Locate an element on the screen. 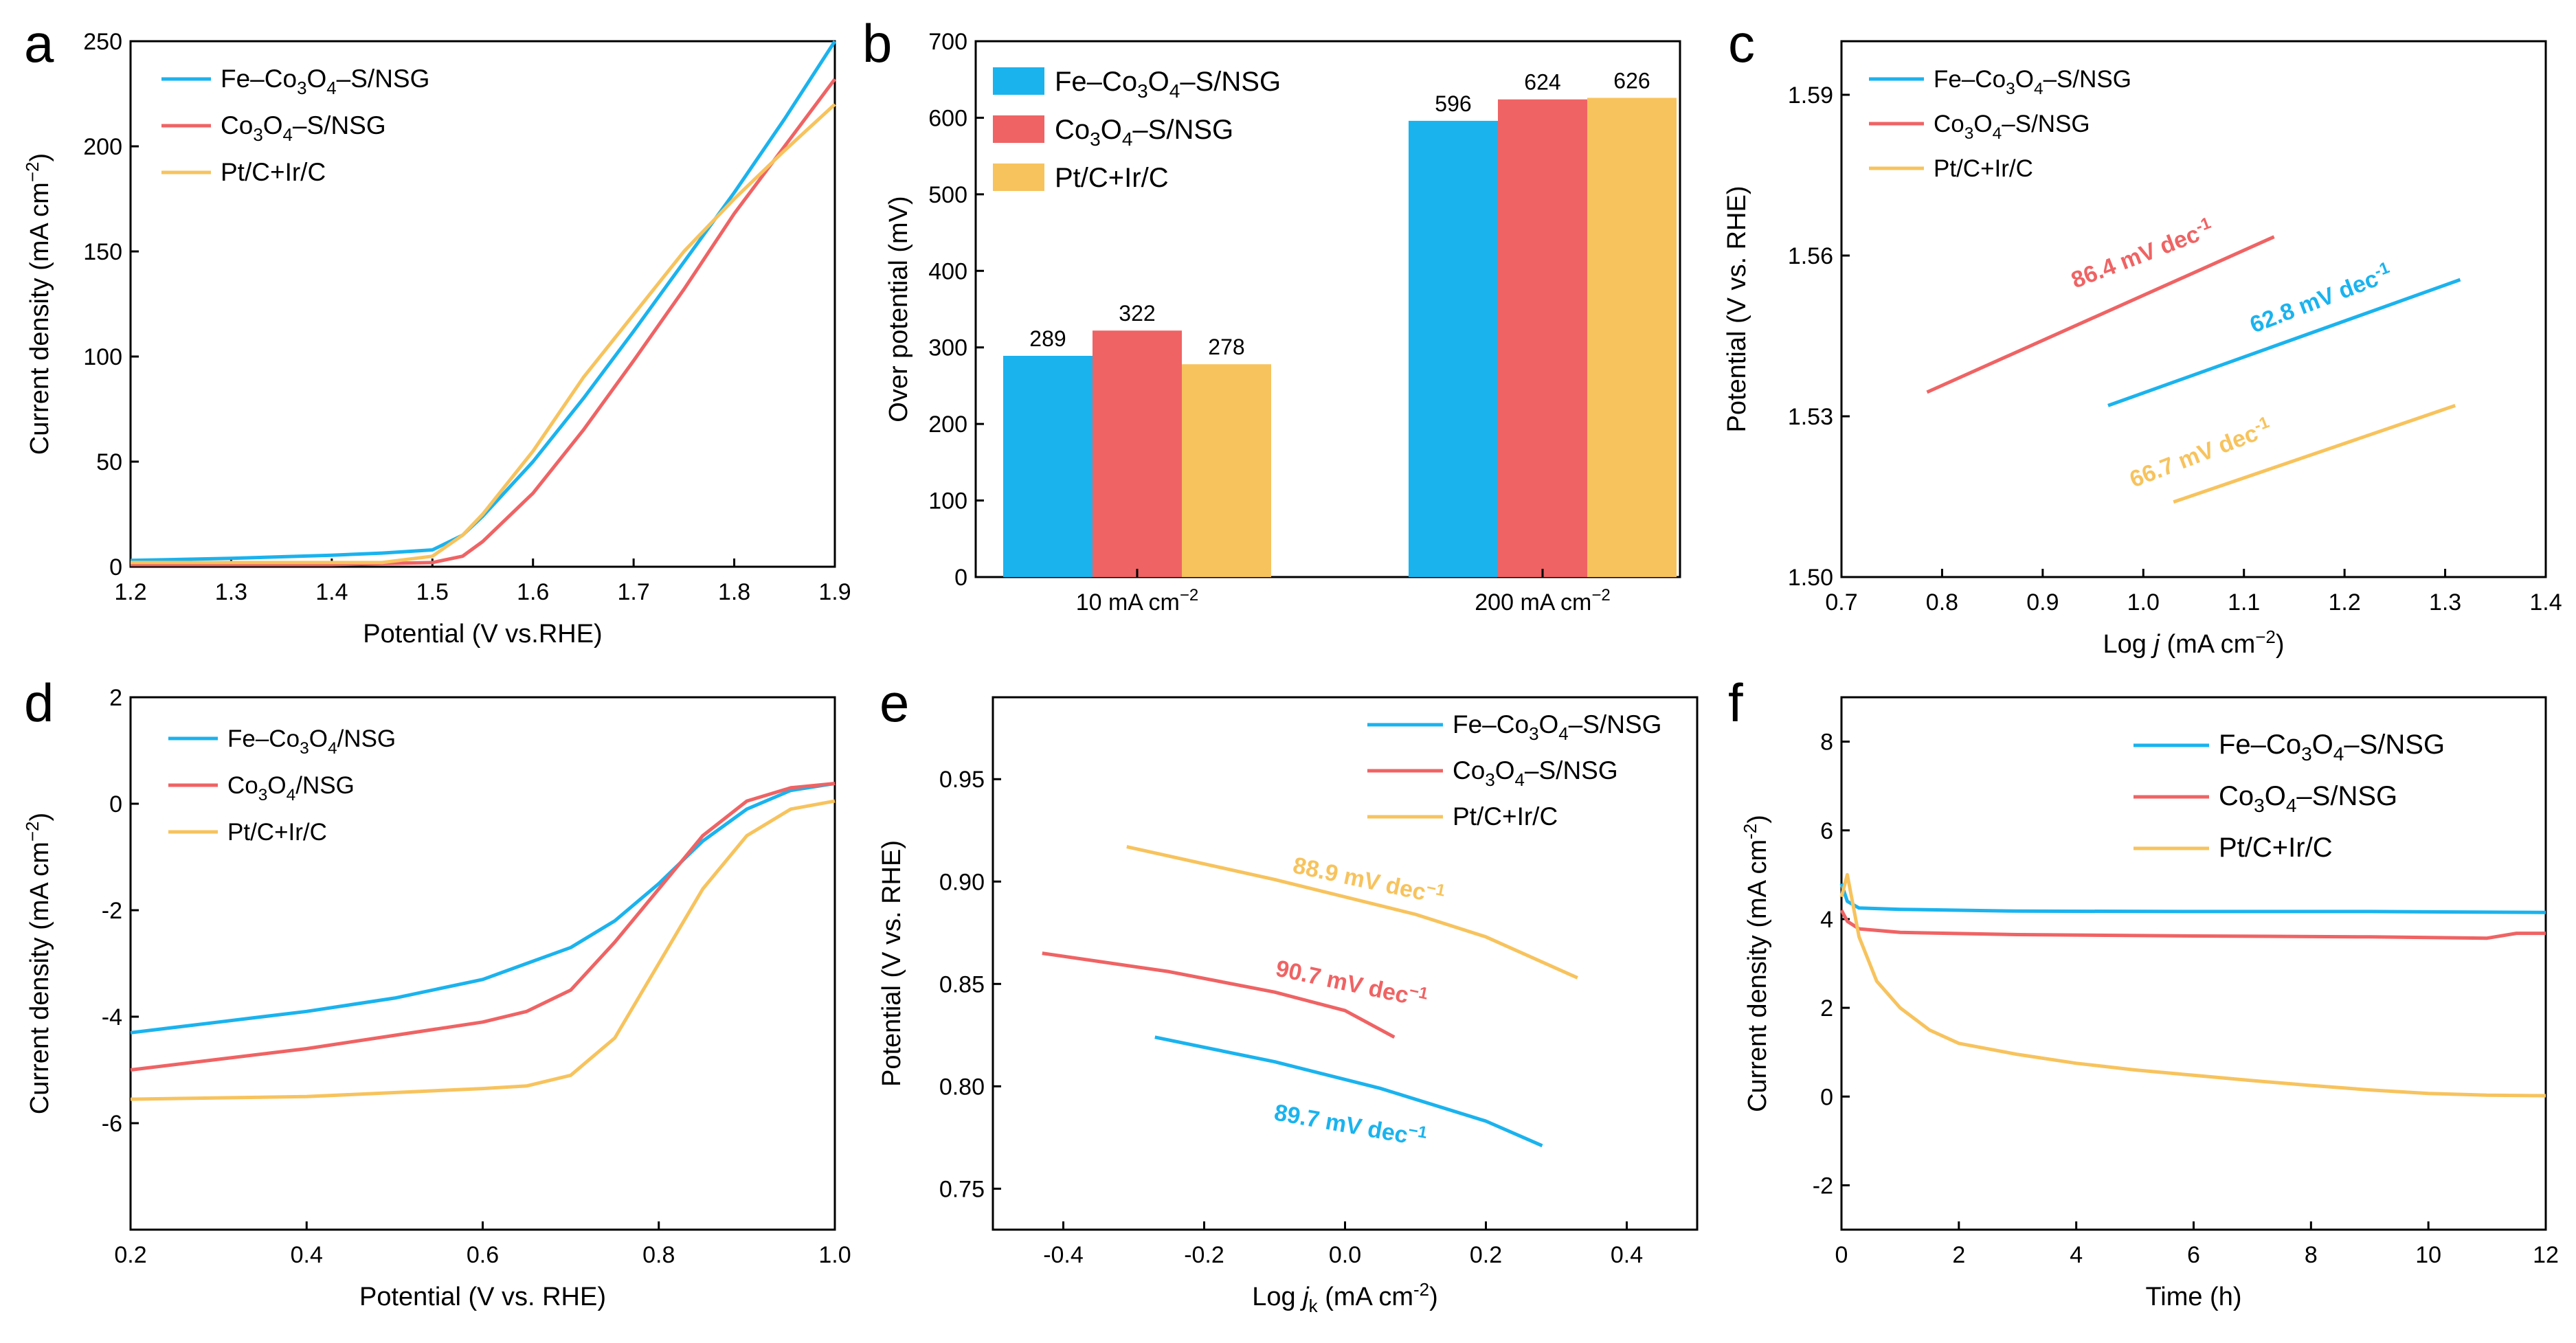  slope-text: 66.7 mV dec is located at coordinates (2193, 456).